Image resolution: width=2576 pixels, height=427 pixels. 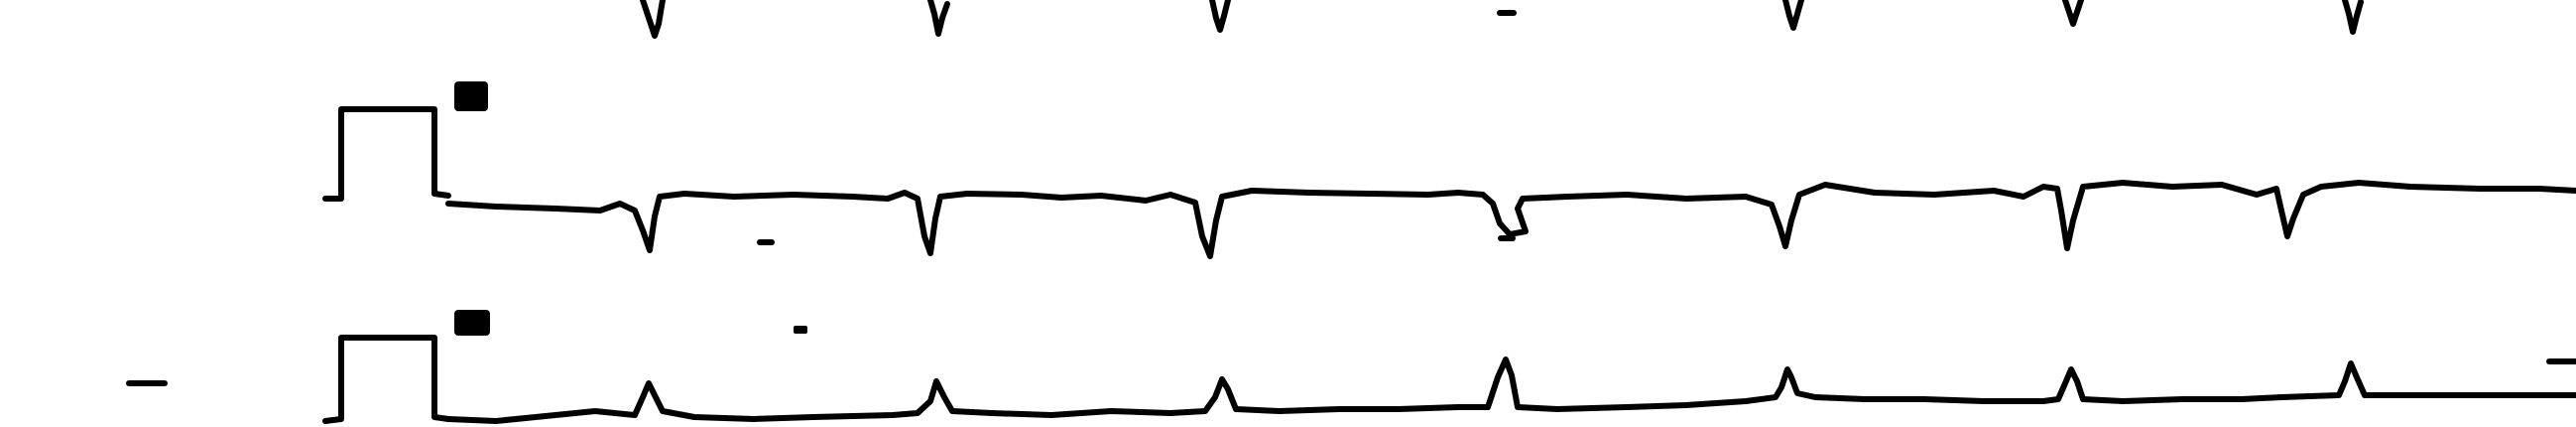 I want to click on lead-3-baseline, so click(x=1510, y=390).